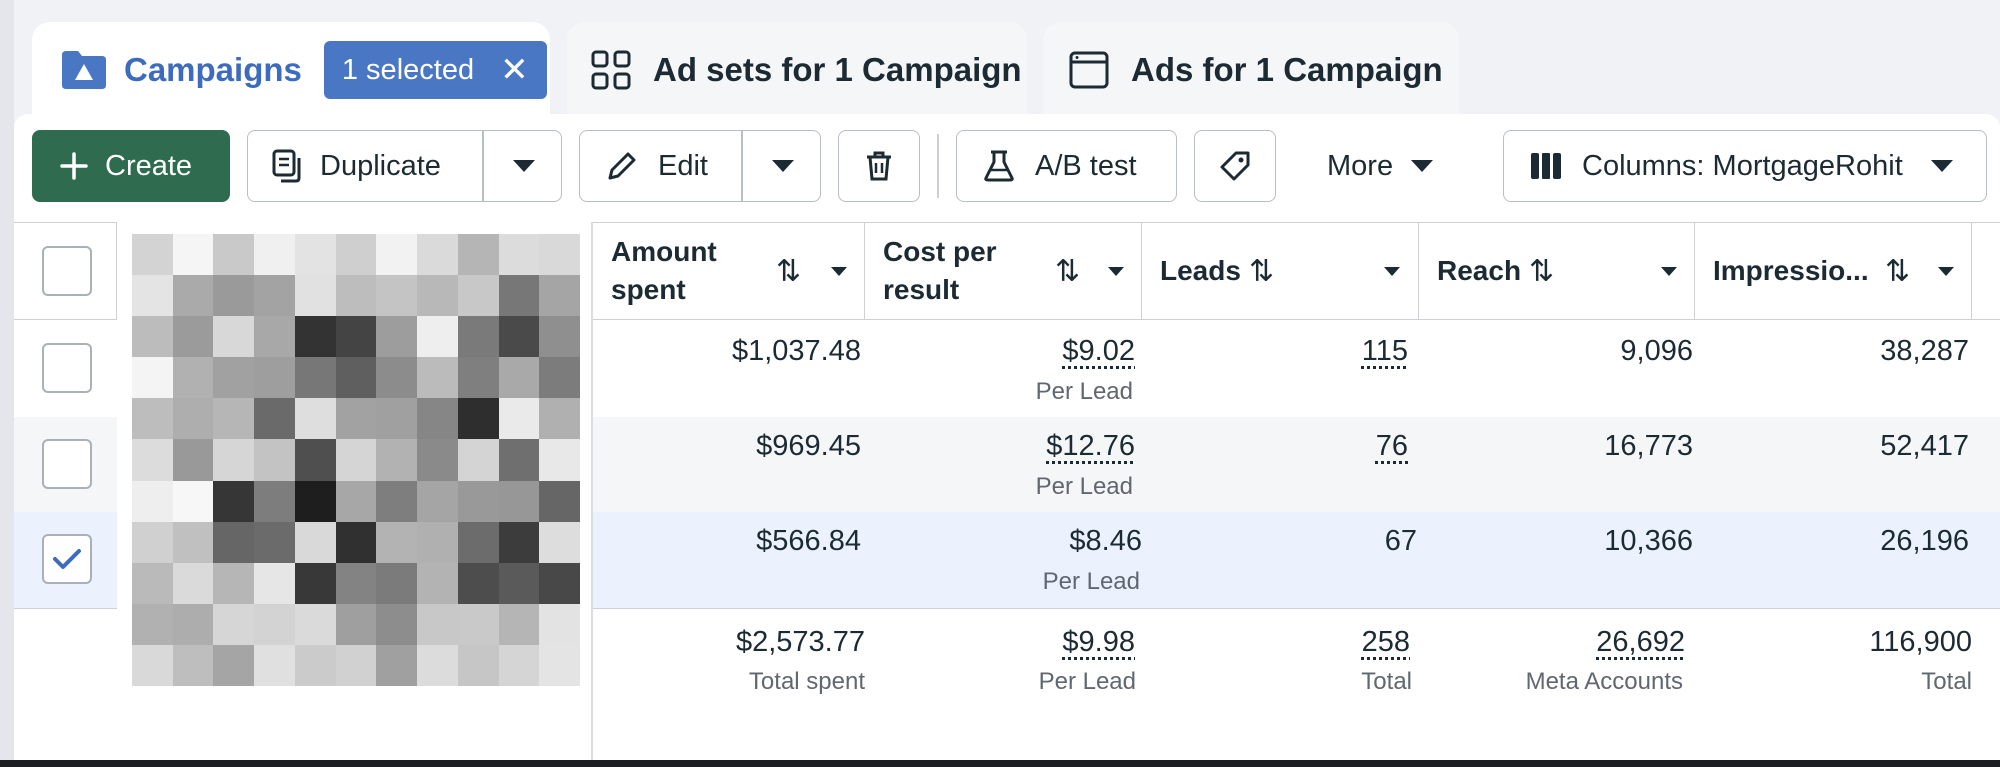  Describe the element at coordinates (837, 69) in the screenshot. I see `tab-adsets-label: Ad sets for 1 Campaign` at that location.